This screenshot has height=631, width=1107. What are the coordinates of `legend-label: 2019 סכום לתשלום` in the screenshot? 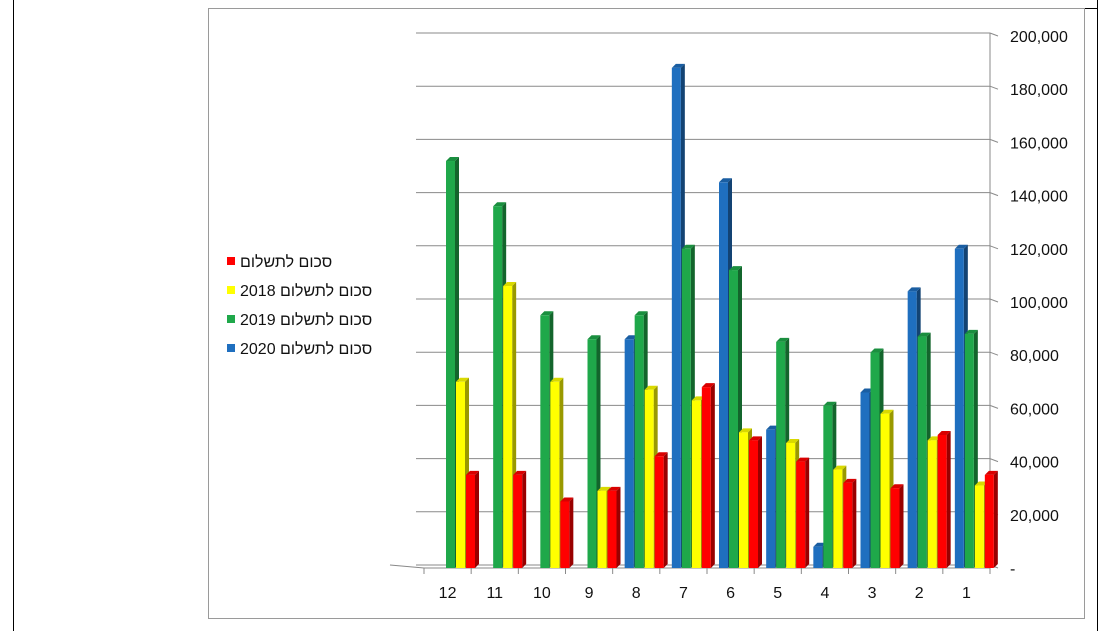 It's located at (306, 320).